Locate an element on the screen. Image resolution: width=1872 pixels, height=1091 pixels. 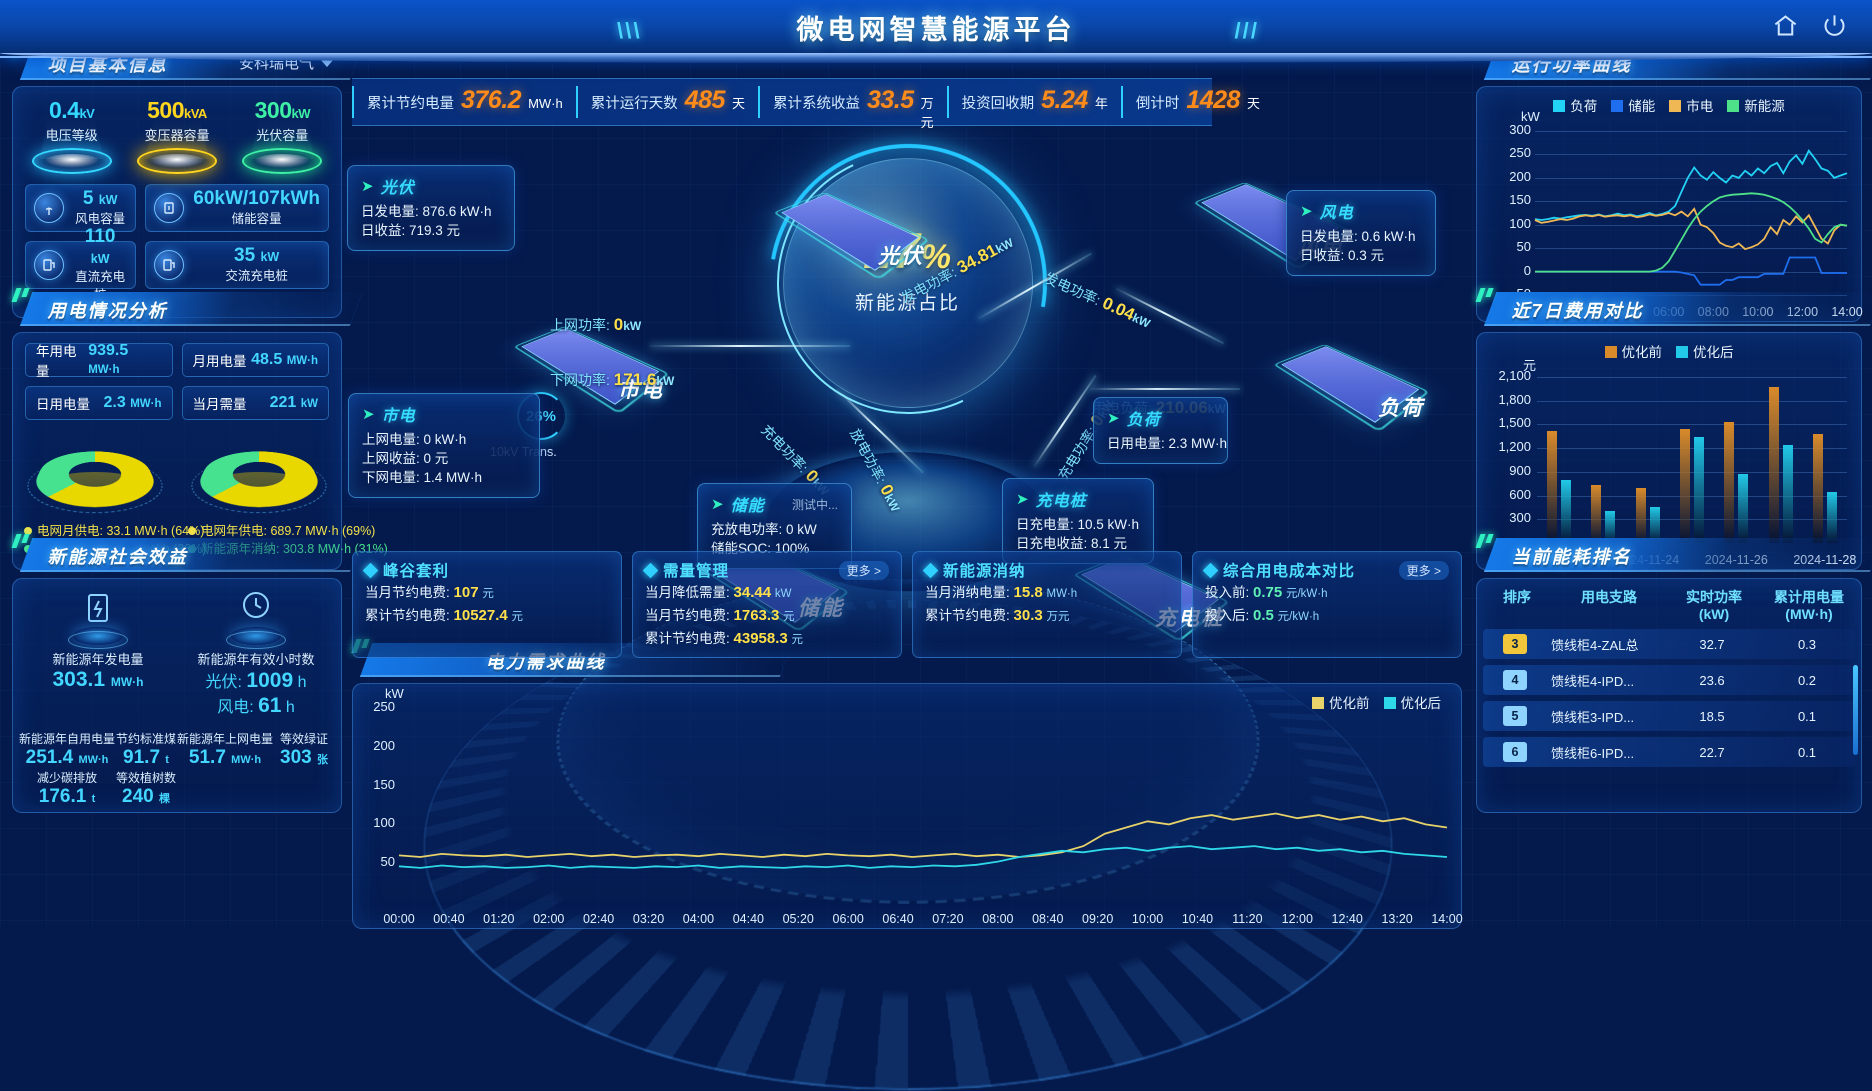
rank-row: 6 馈线柜6-IPD... 22.7 0.1 is located at coordinates (1669, 752).